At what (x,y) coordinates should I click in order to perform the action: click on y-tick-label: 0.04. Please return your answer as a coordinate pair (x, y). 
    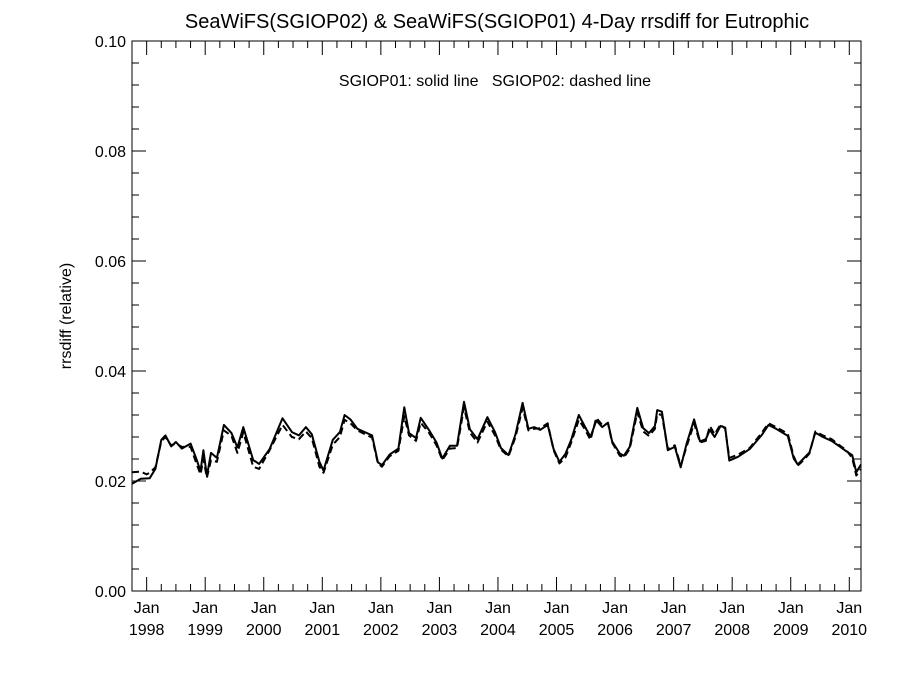
    Looking at the image, I should click on (110, 372).